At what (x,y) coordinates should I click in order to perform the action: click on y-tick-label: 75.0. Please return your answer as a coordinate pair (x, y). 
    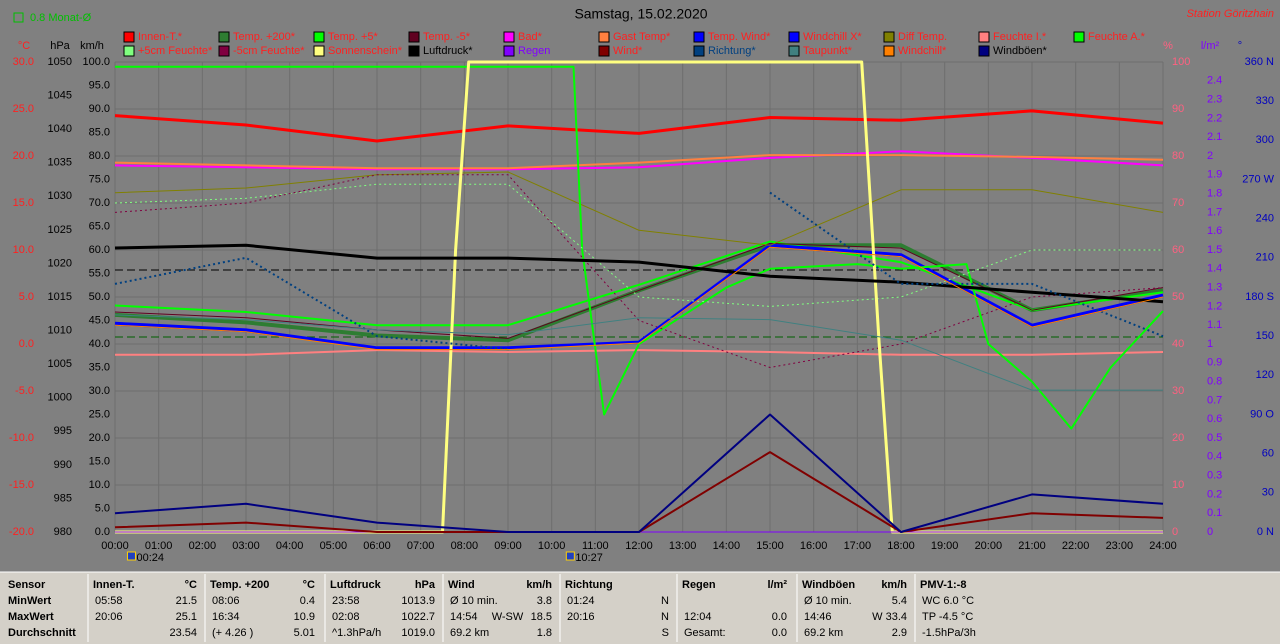
    Looking at the image, I should click on (99, 179).